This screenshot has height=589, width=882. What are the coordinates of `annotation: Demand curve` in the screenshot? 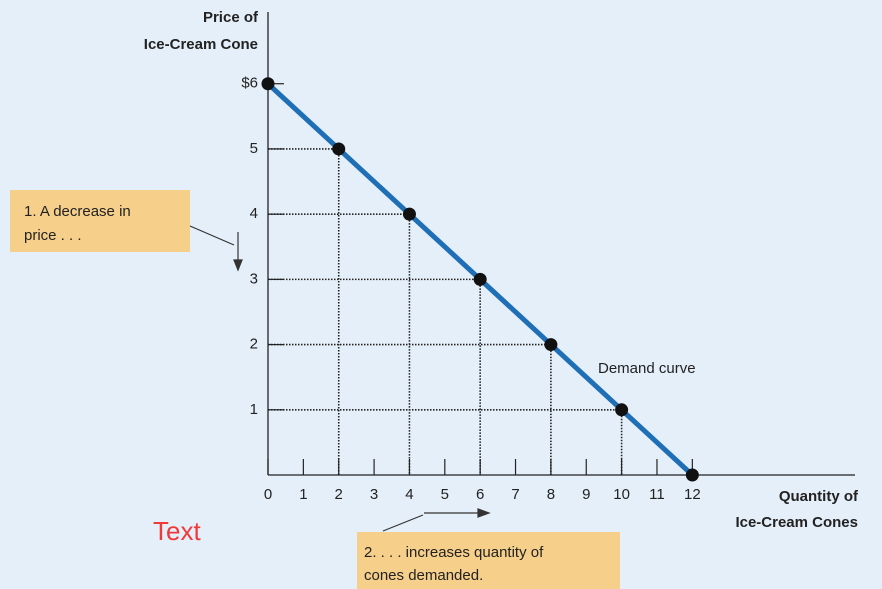 It's located at (647, 368).